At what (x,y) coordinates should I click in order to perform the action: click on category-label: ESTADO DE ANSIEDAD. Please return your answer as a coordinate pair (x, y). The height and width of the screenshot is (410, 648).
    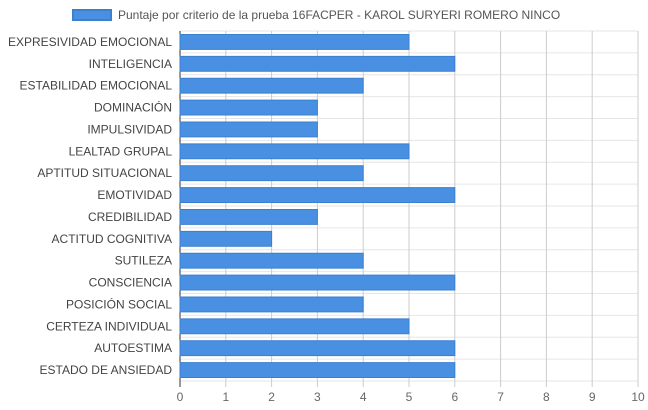
    Looking at the image, I should click on (106, 370).